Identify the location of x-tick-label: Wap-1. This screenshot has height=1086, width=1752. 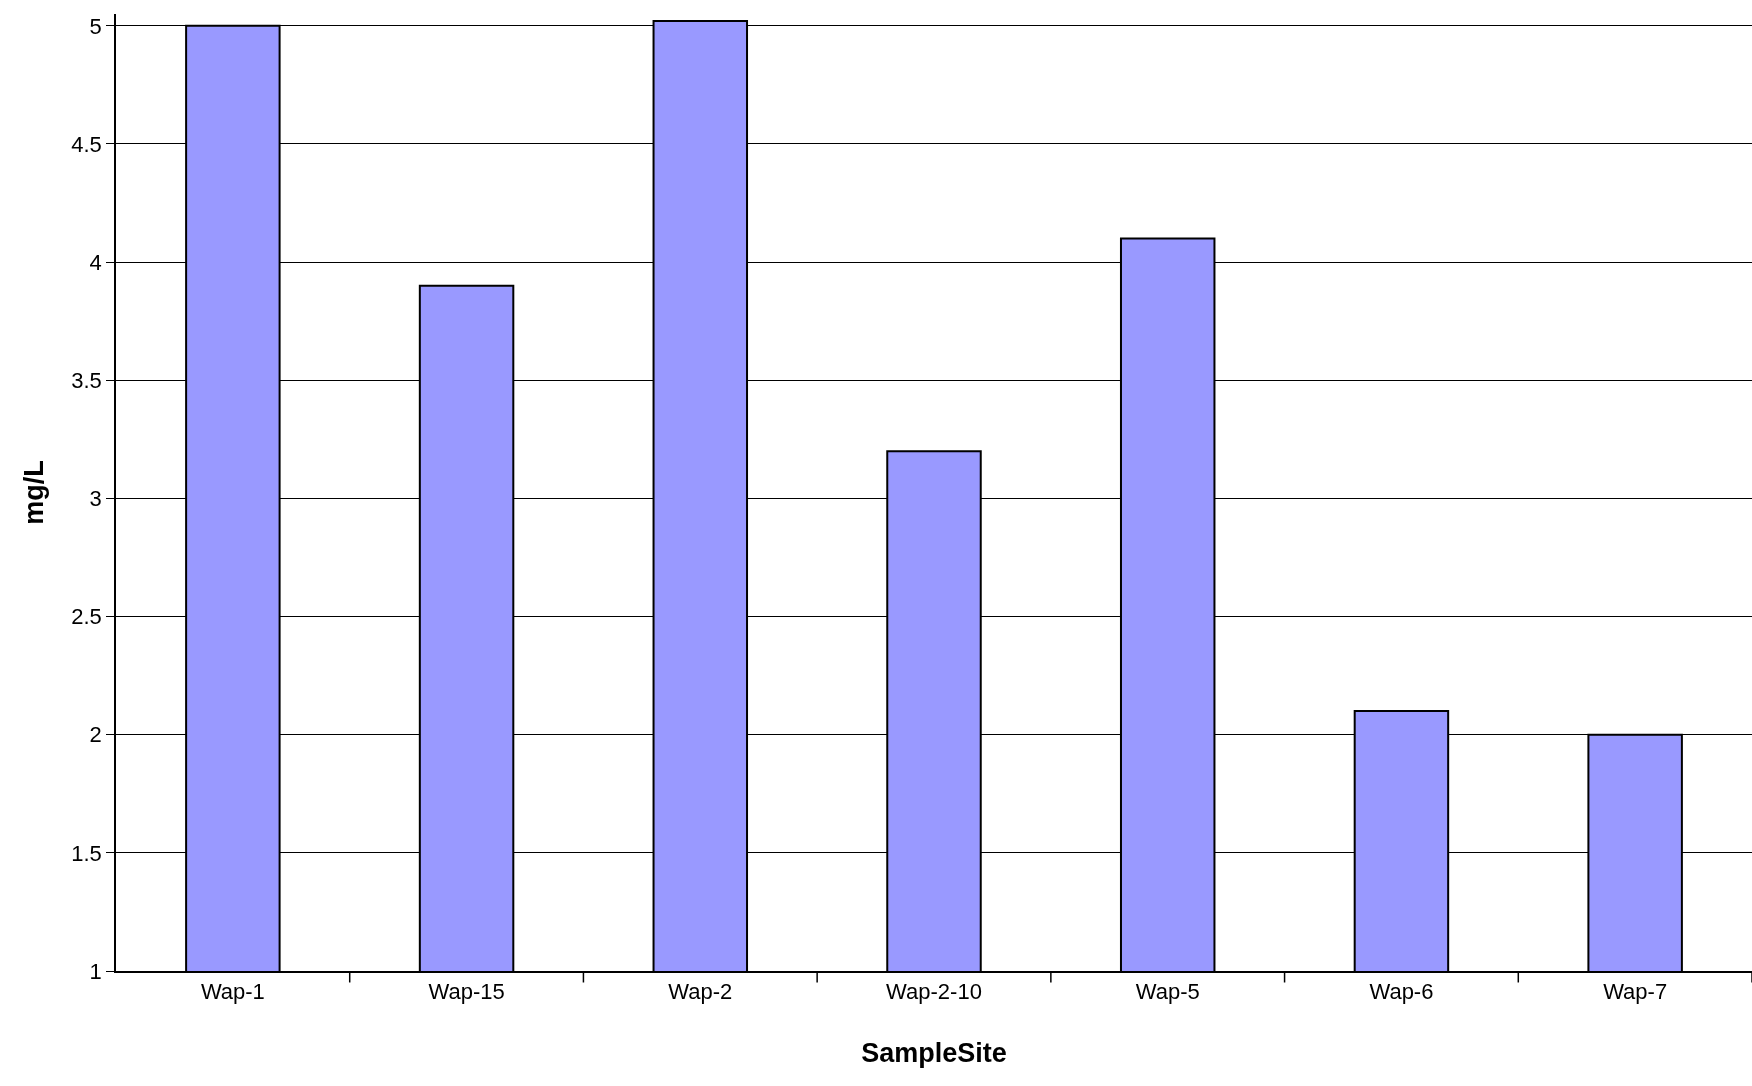
(232, 992).